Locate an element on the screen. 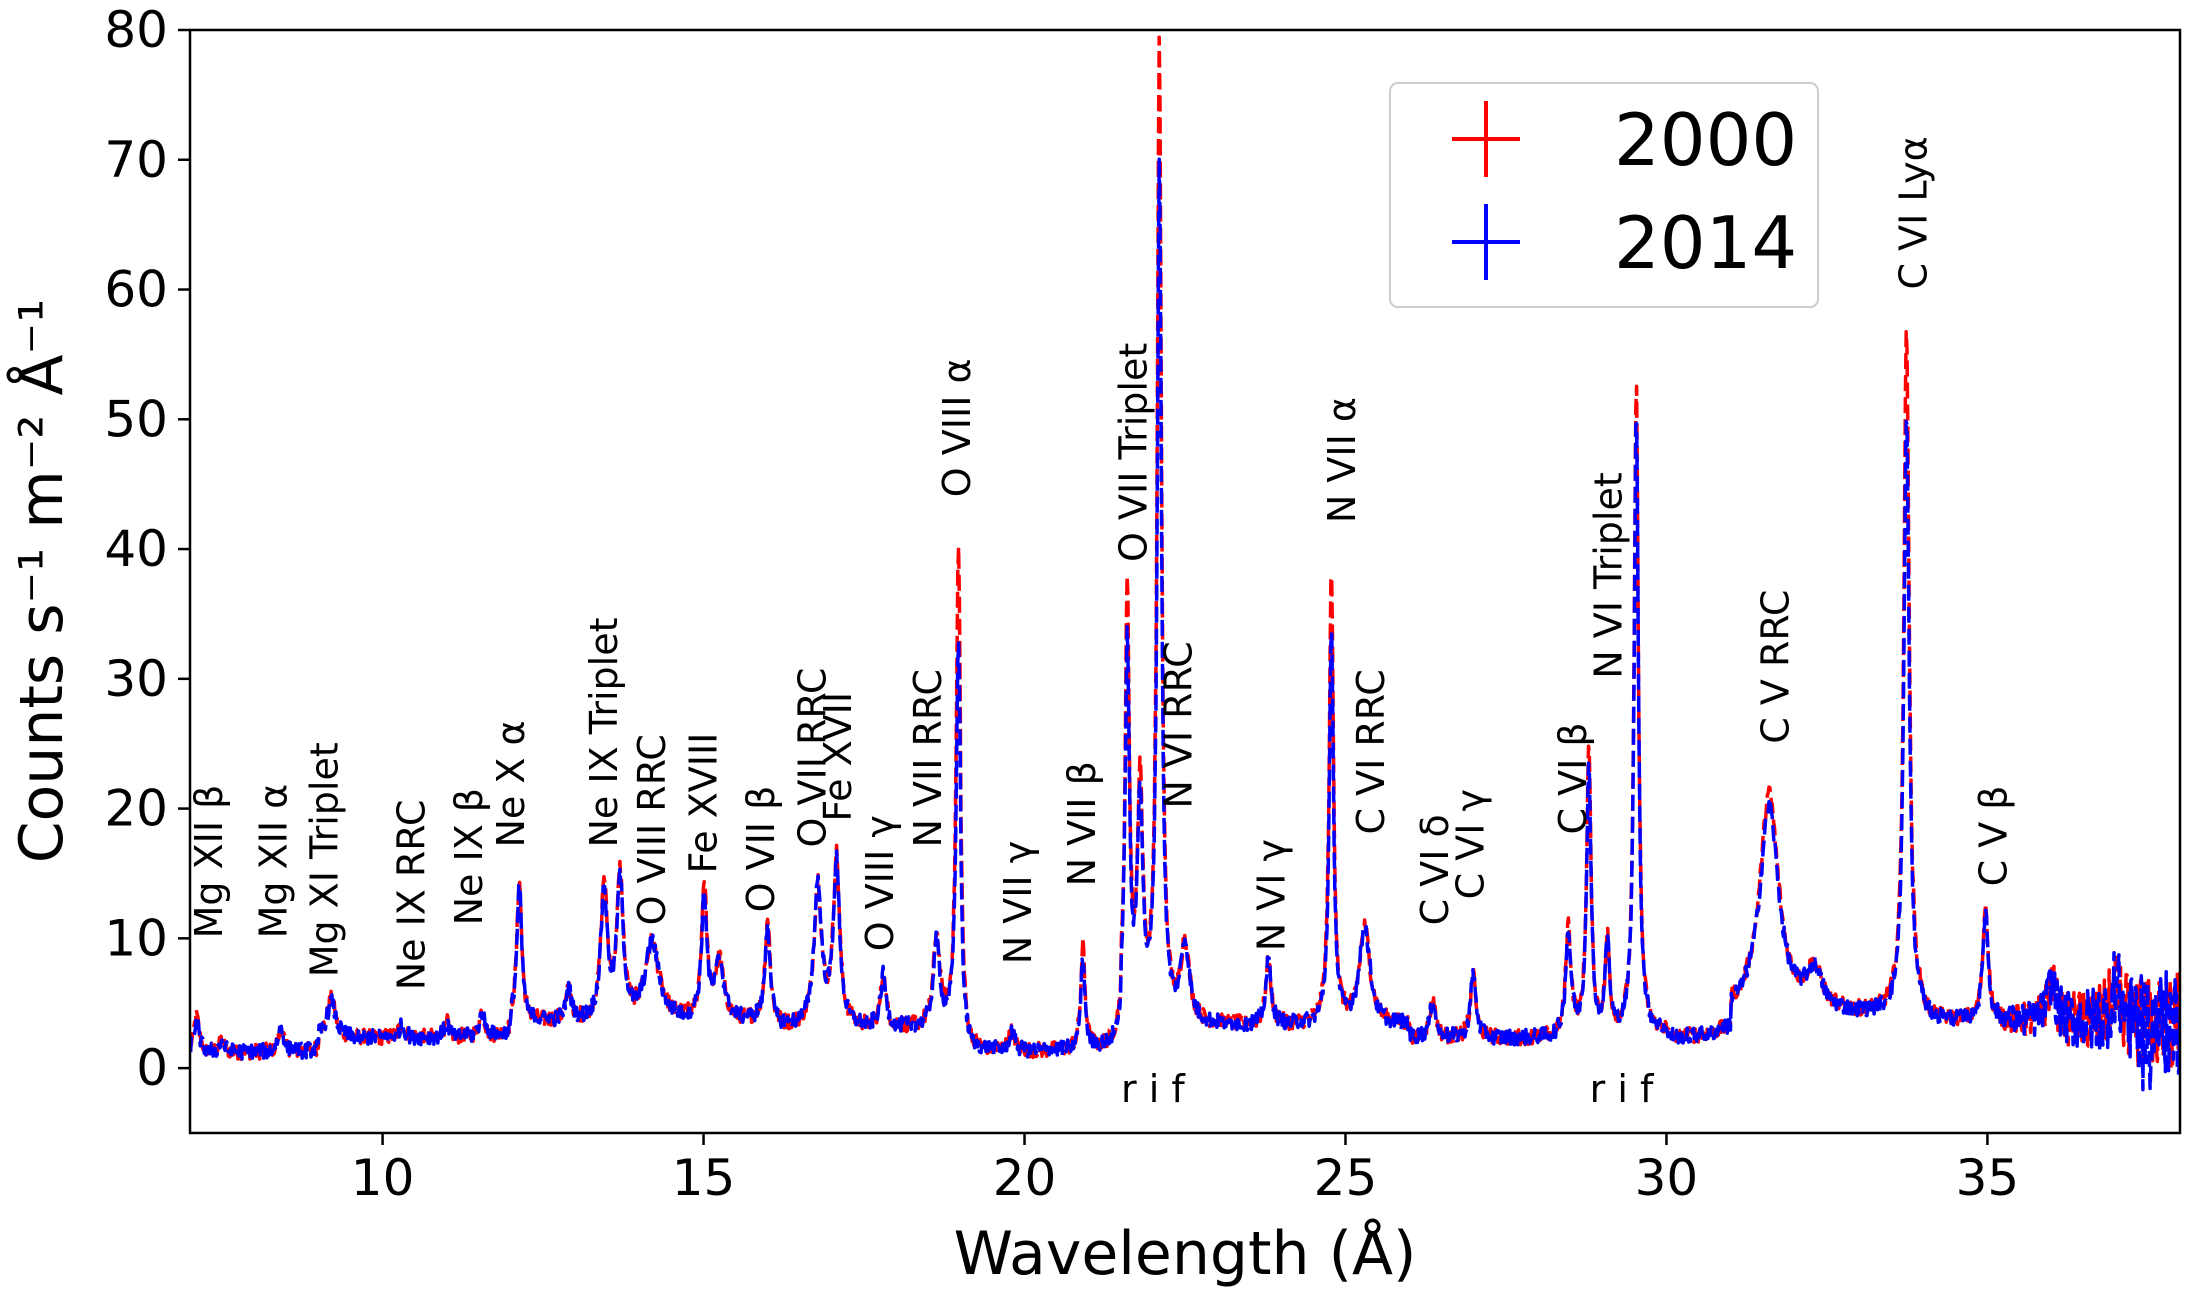 The width and height of the screenshot is (2195, 1289). emission-line-label: O VII Triplet is located at coordinates (1134, 452).